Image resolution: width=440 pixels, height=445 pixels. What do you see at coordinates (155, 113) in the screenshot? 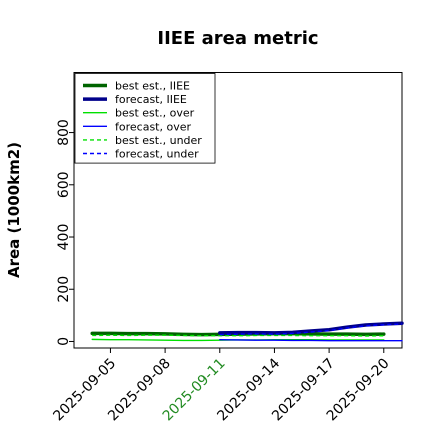
I see `legend-label: best est., over` at bounding box center [155, 113].